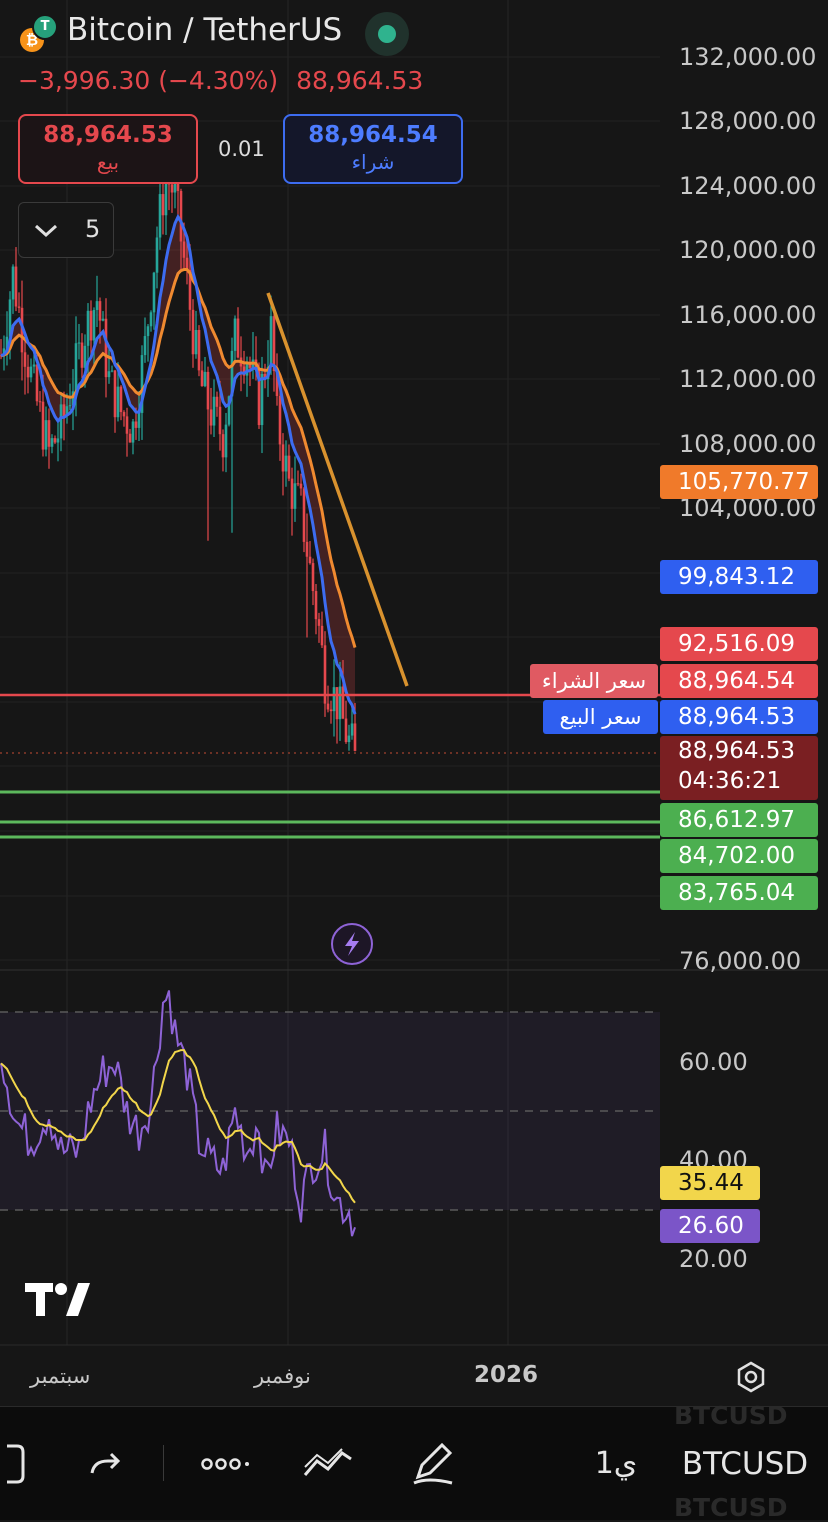 Image resolution: width=828 pixels, height=1522 pixels. Describe the element at coordinates (178, 458) in the screenshot. I see `ma-orange-line` at that location.